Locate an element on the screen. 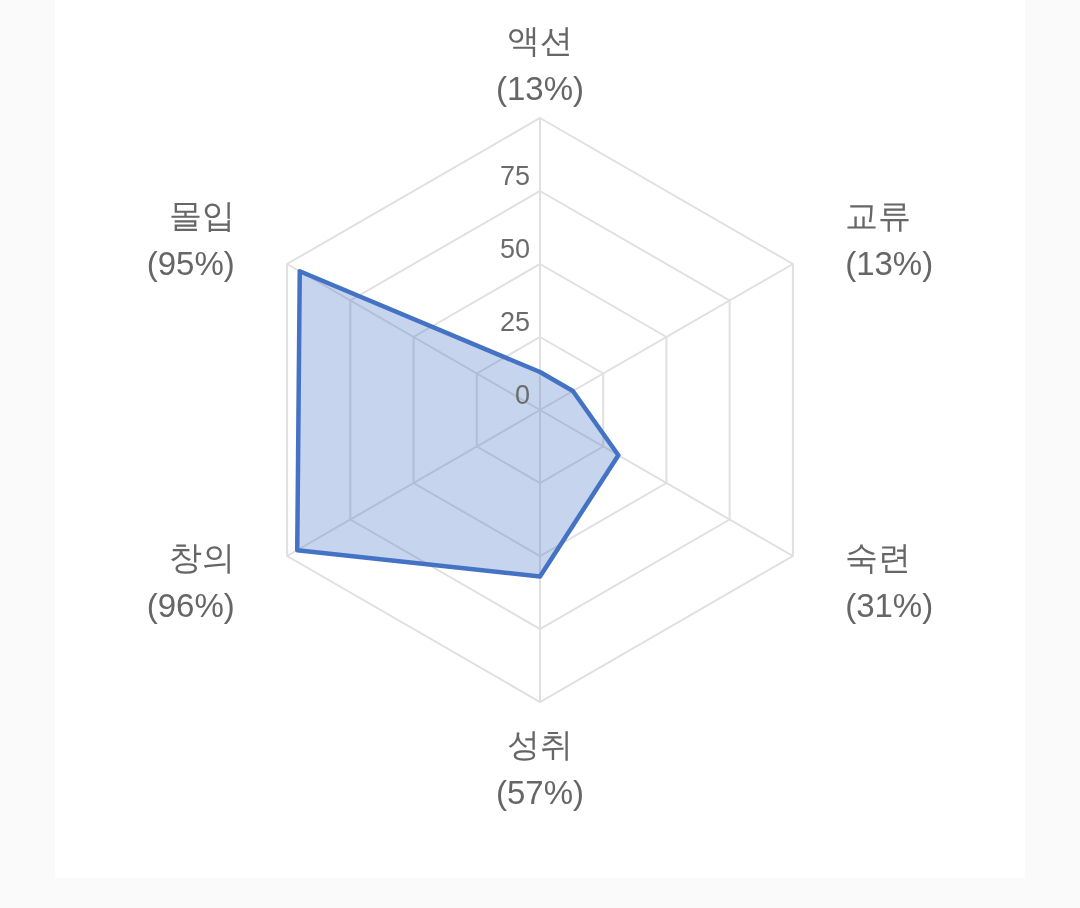  y-tick-label: 75 is located at coordinates (514, 176).